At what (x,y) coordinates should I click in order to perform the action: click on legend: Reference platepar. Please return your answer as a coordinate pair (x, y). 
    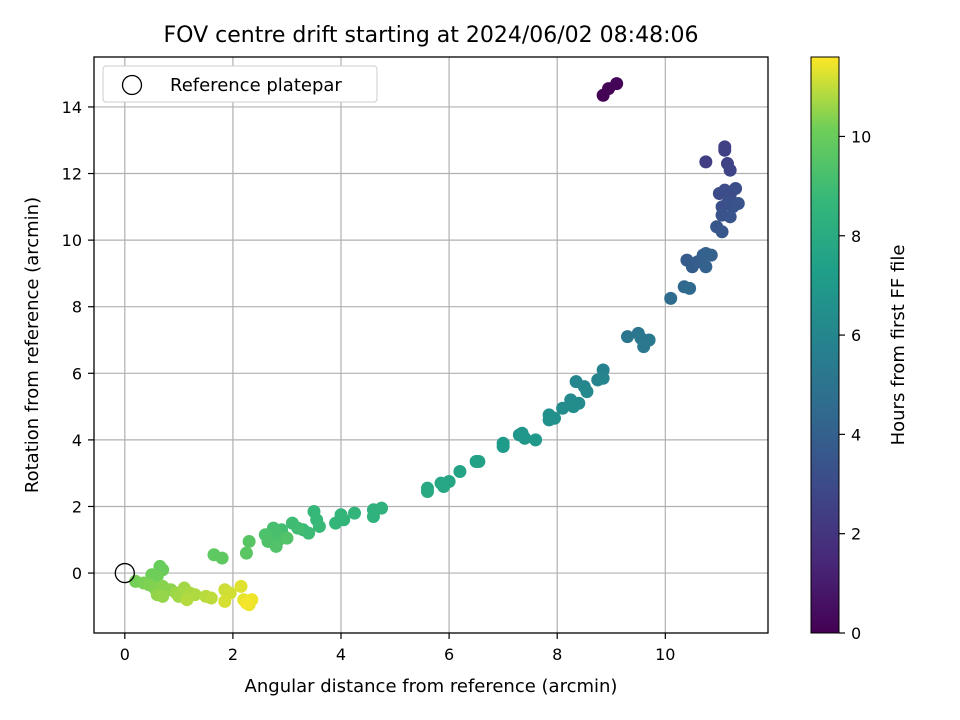
    Looking at the image, I should click on (240, 84).